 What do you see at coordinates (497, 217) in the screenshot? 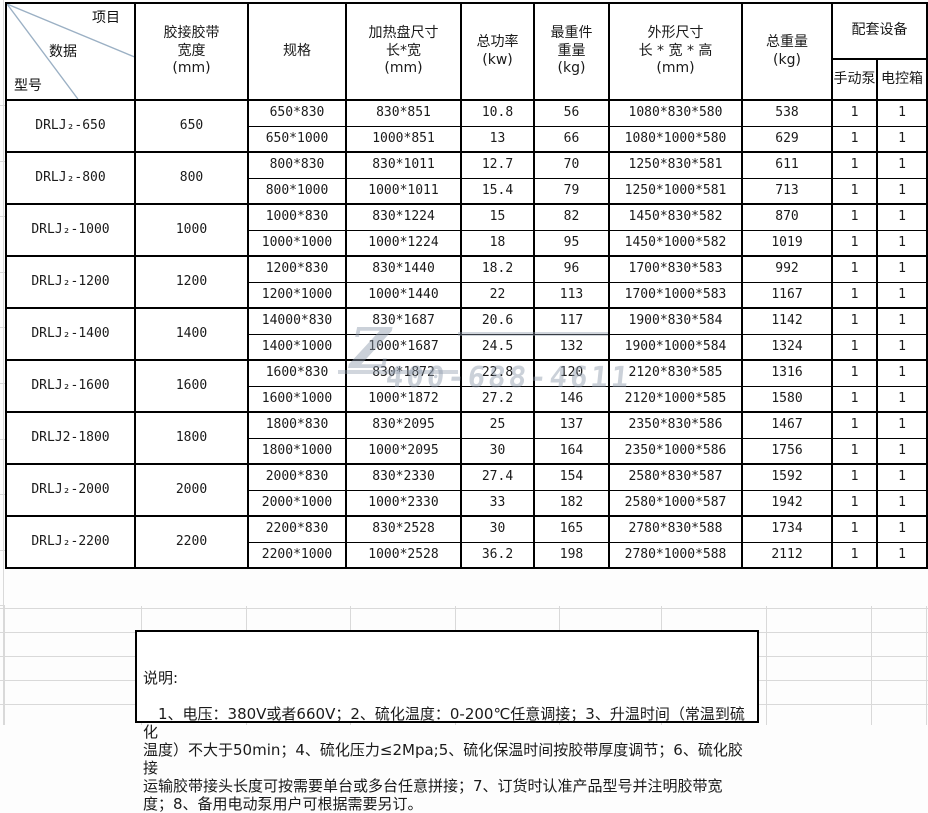
I see `cell-total-power: 15` at bounding box center [497, 217].